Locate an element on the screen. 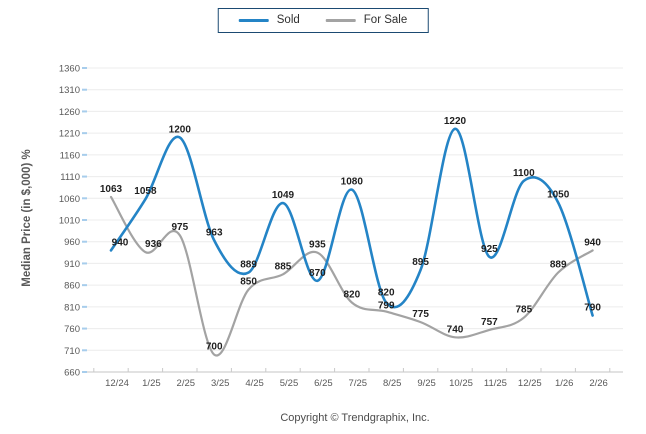 This screenshot has height=434, width=646. sold-data-label: 889 is located at coordinates (248, 265).